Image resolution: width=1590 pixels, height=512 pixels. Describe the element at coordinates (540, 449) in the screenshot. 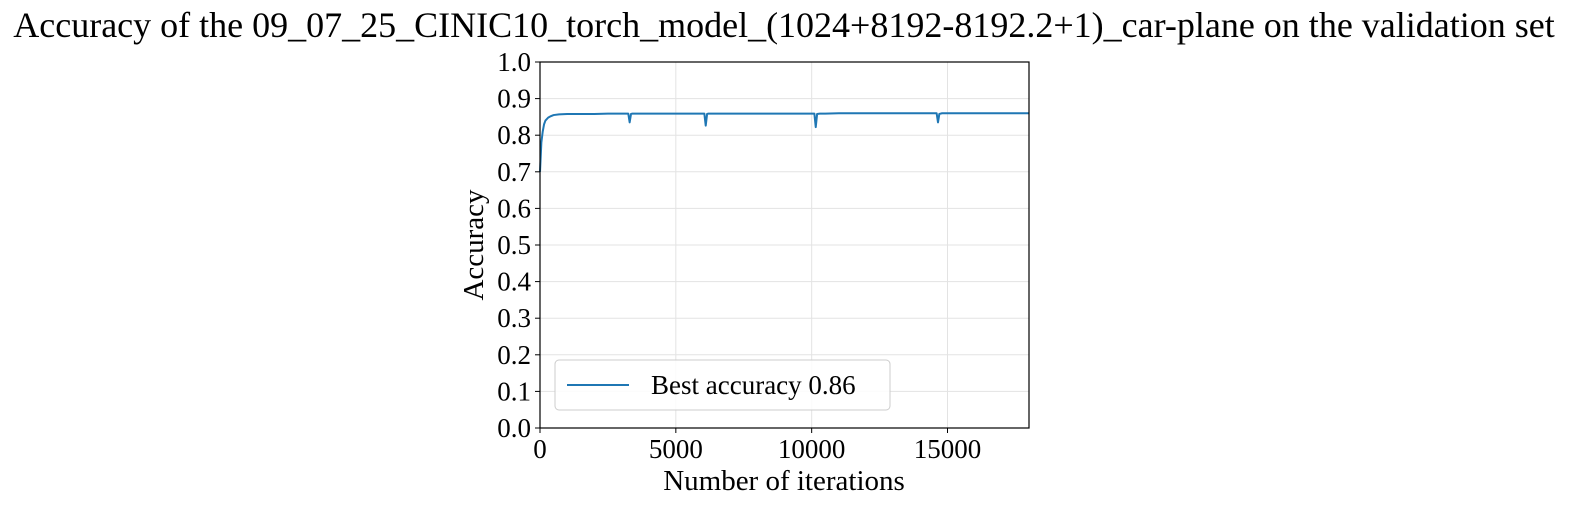

I see `x-tick-label: 0` at that location.